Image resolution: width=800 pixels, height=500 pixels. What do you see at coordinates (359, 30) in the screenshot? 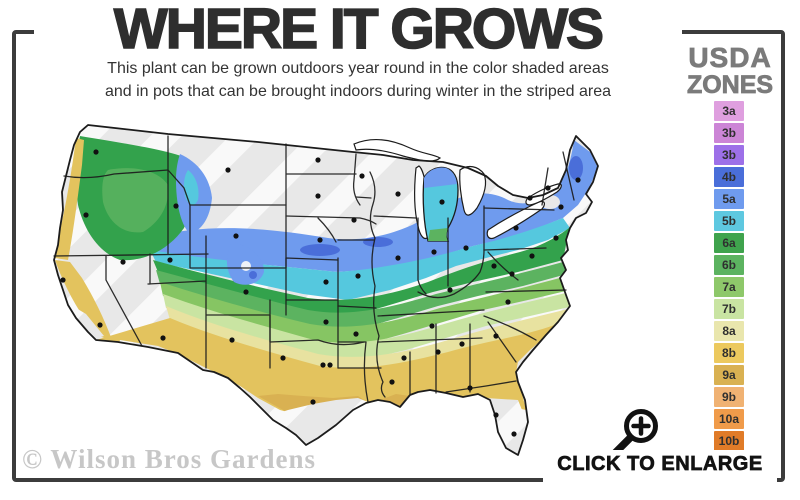
I see `page-title: WHERE IT GROWS` at bounding box center [359, 30].